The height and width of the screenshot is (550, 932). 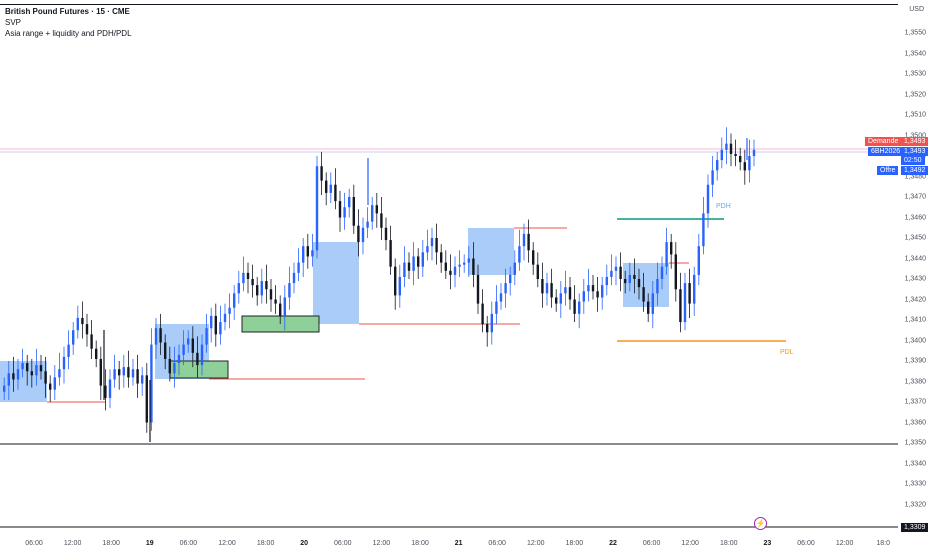 What do you see at coordinates (68, 33) in the screenshot?
I see `indicator-asia-range: Asia range + liquidity and PDH/PDL` at bounding box center [68, 33].